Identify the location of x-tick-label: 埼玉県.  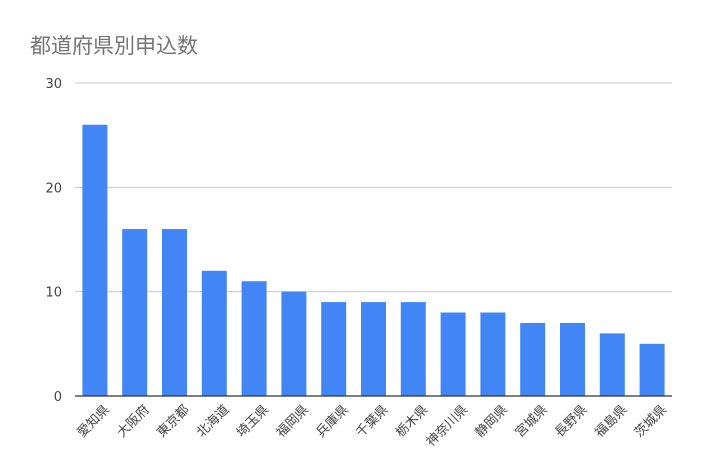
(253, 421).